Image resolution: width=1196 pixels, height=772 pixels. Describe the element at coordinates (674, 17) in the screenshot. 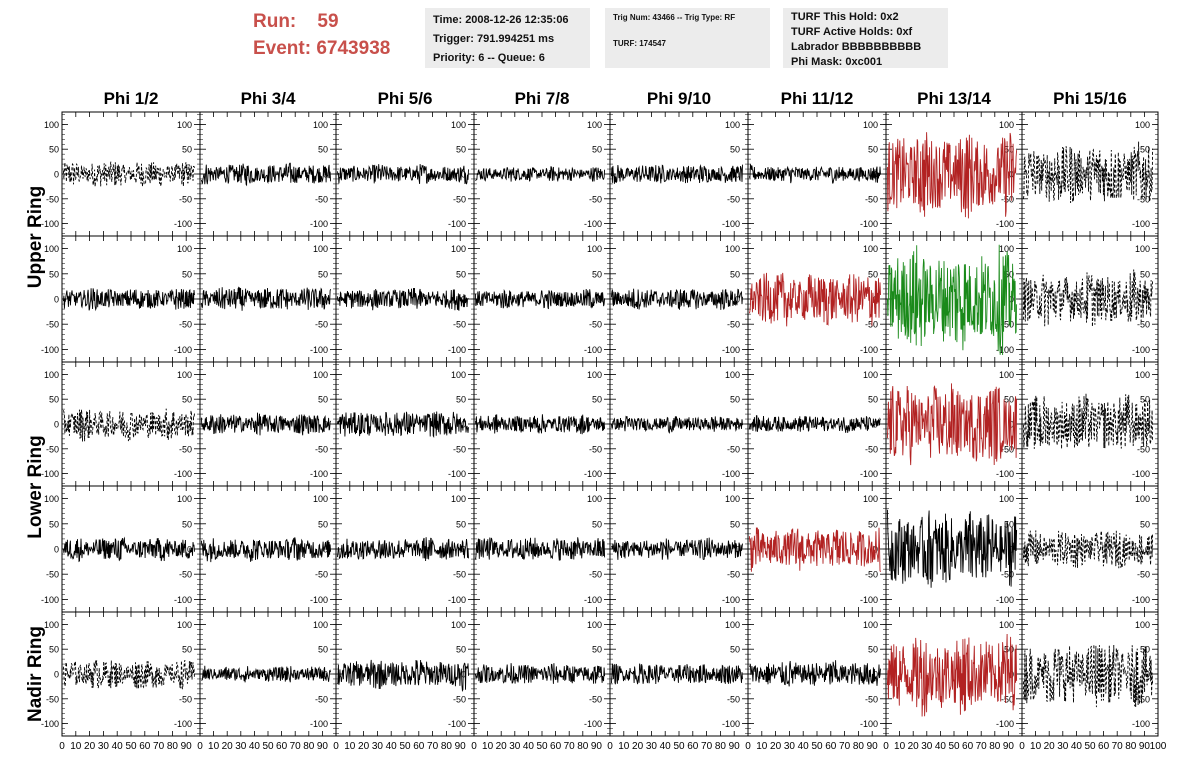

I see `trig-text: Trig Num: 43466 -- Trig Type: RF` at that location.